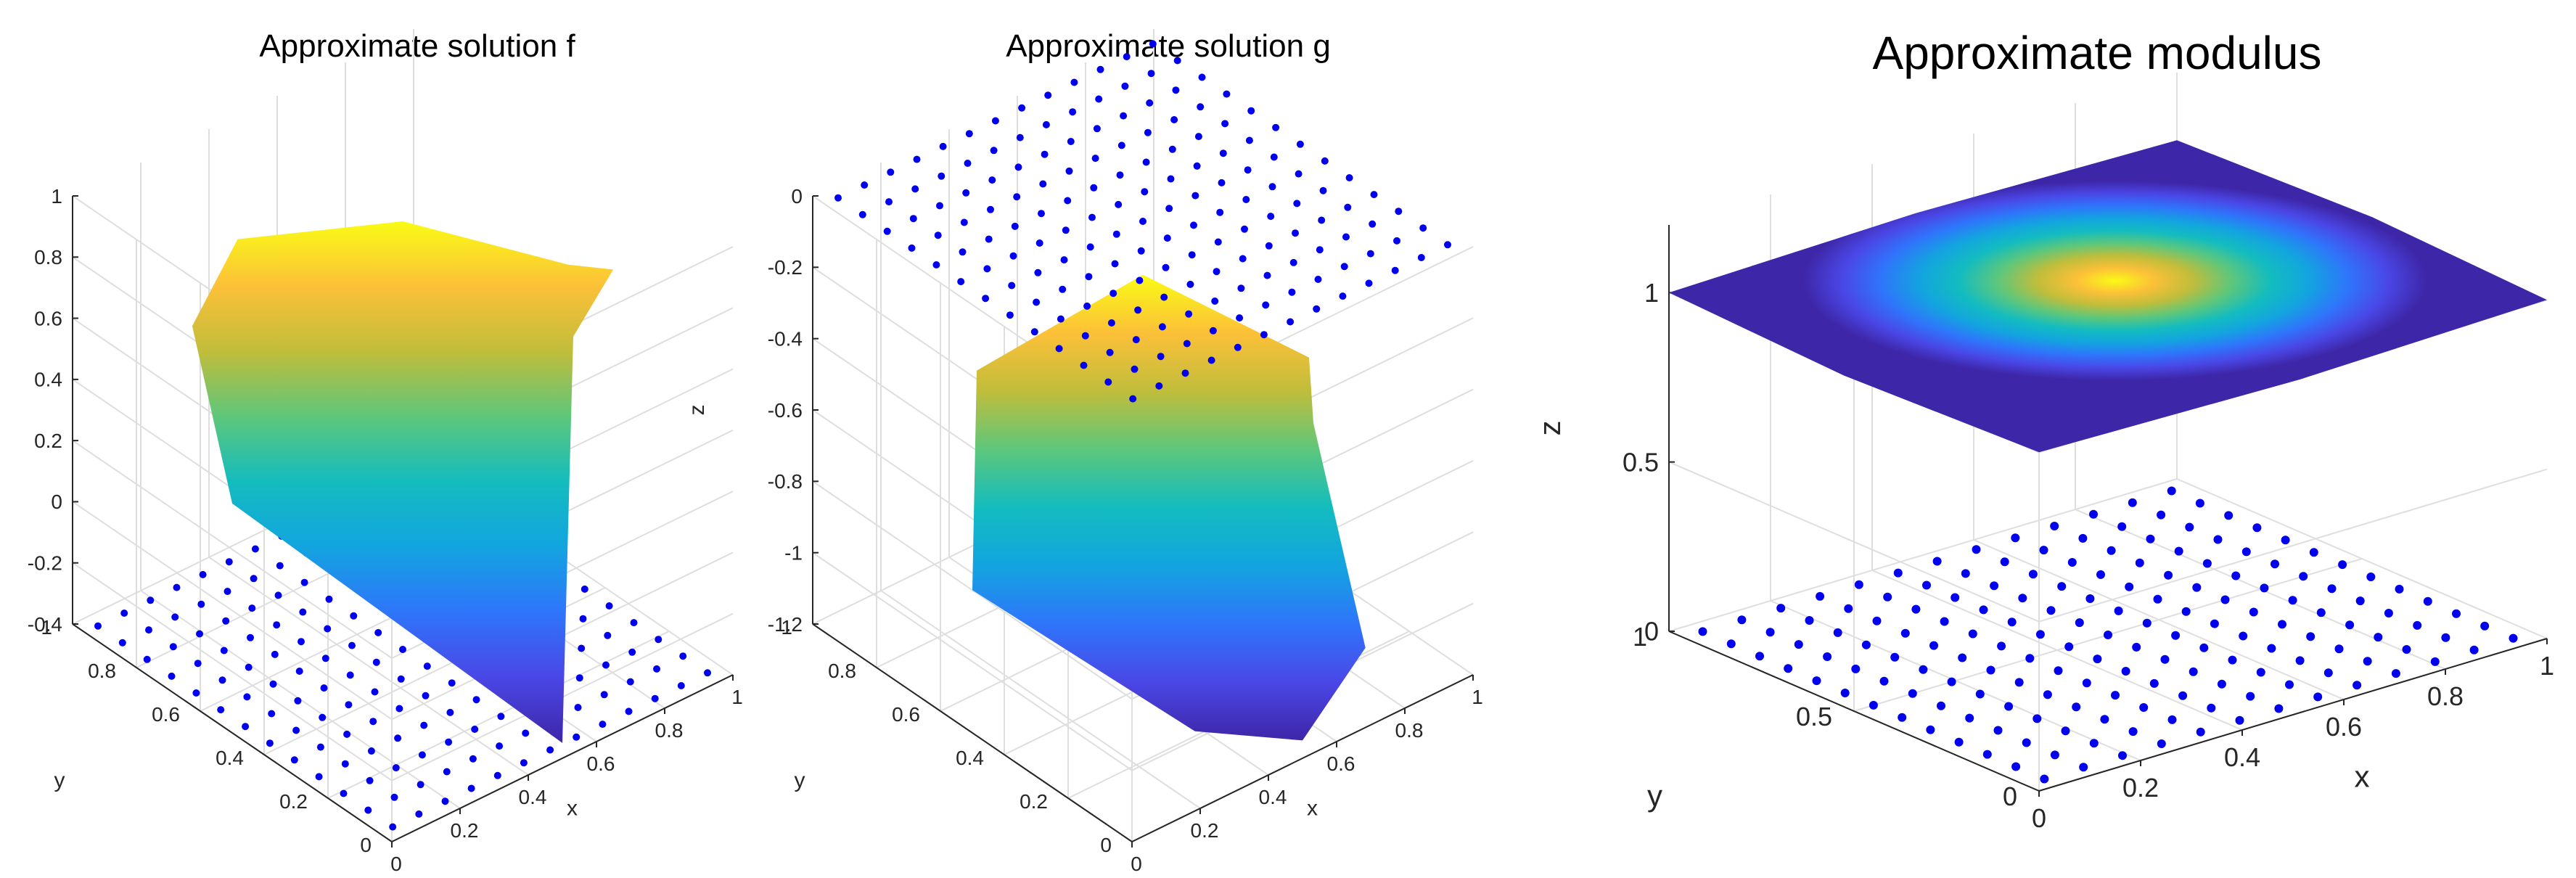  Describe the element at coordinates (1814, 716) in the screenshot. I see `y-tick-label: 0.5` at that location.